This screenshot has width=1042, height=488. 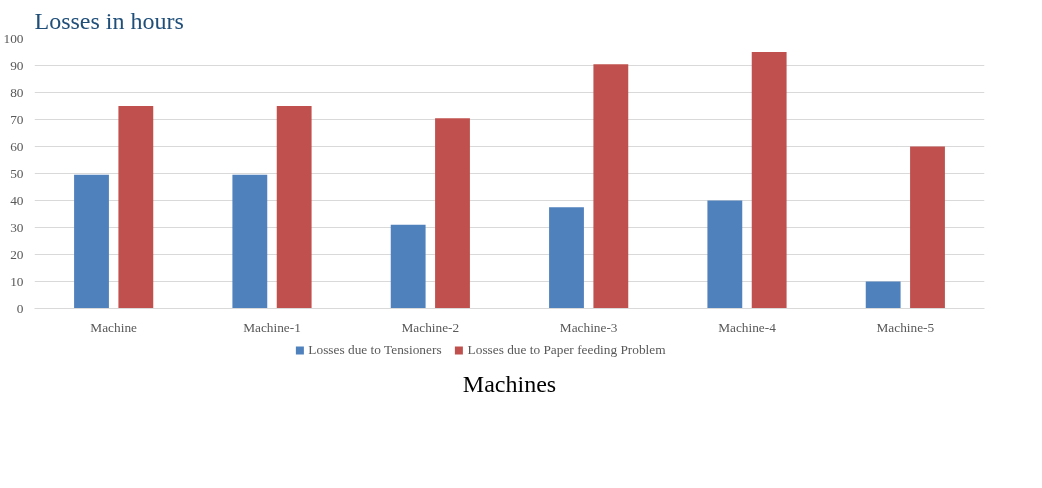 I want to click on y-tick-label: 60, so click(x=17, y=146).